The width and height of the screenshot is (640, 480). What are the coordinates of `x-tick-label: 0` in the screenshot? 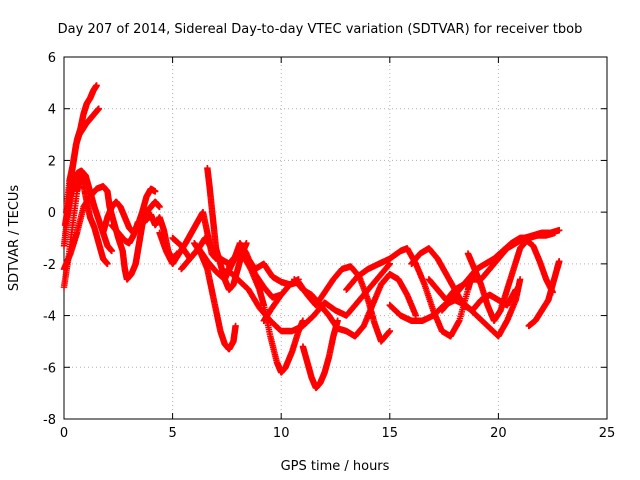 It's located at (64, 433).